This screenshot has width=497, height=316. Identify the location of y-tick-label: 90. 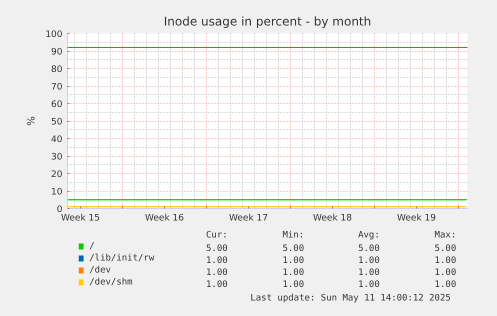
(57, 53).